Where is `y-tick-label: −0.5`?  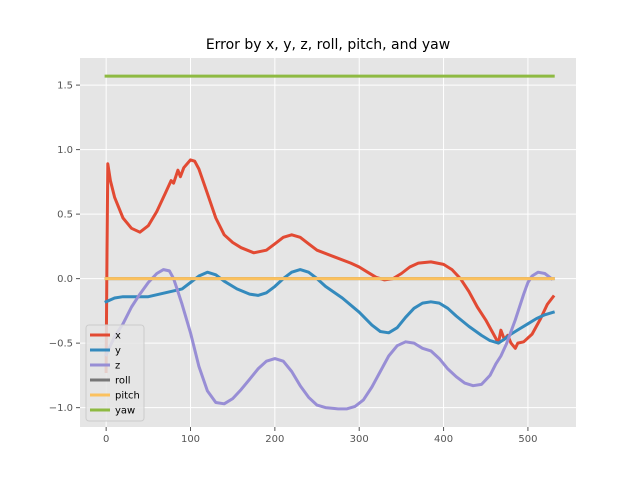
y-tick-label: −0.5 is located at coordinates (61, 344).